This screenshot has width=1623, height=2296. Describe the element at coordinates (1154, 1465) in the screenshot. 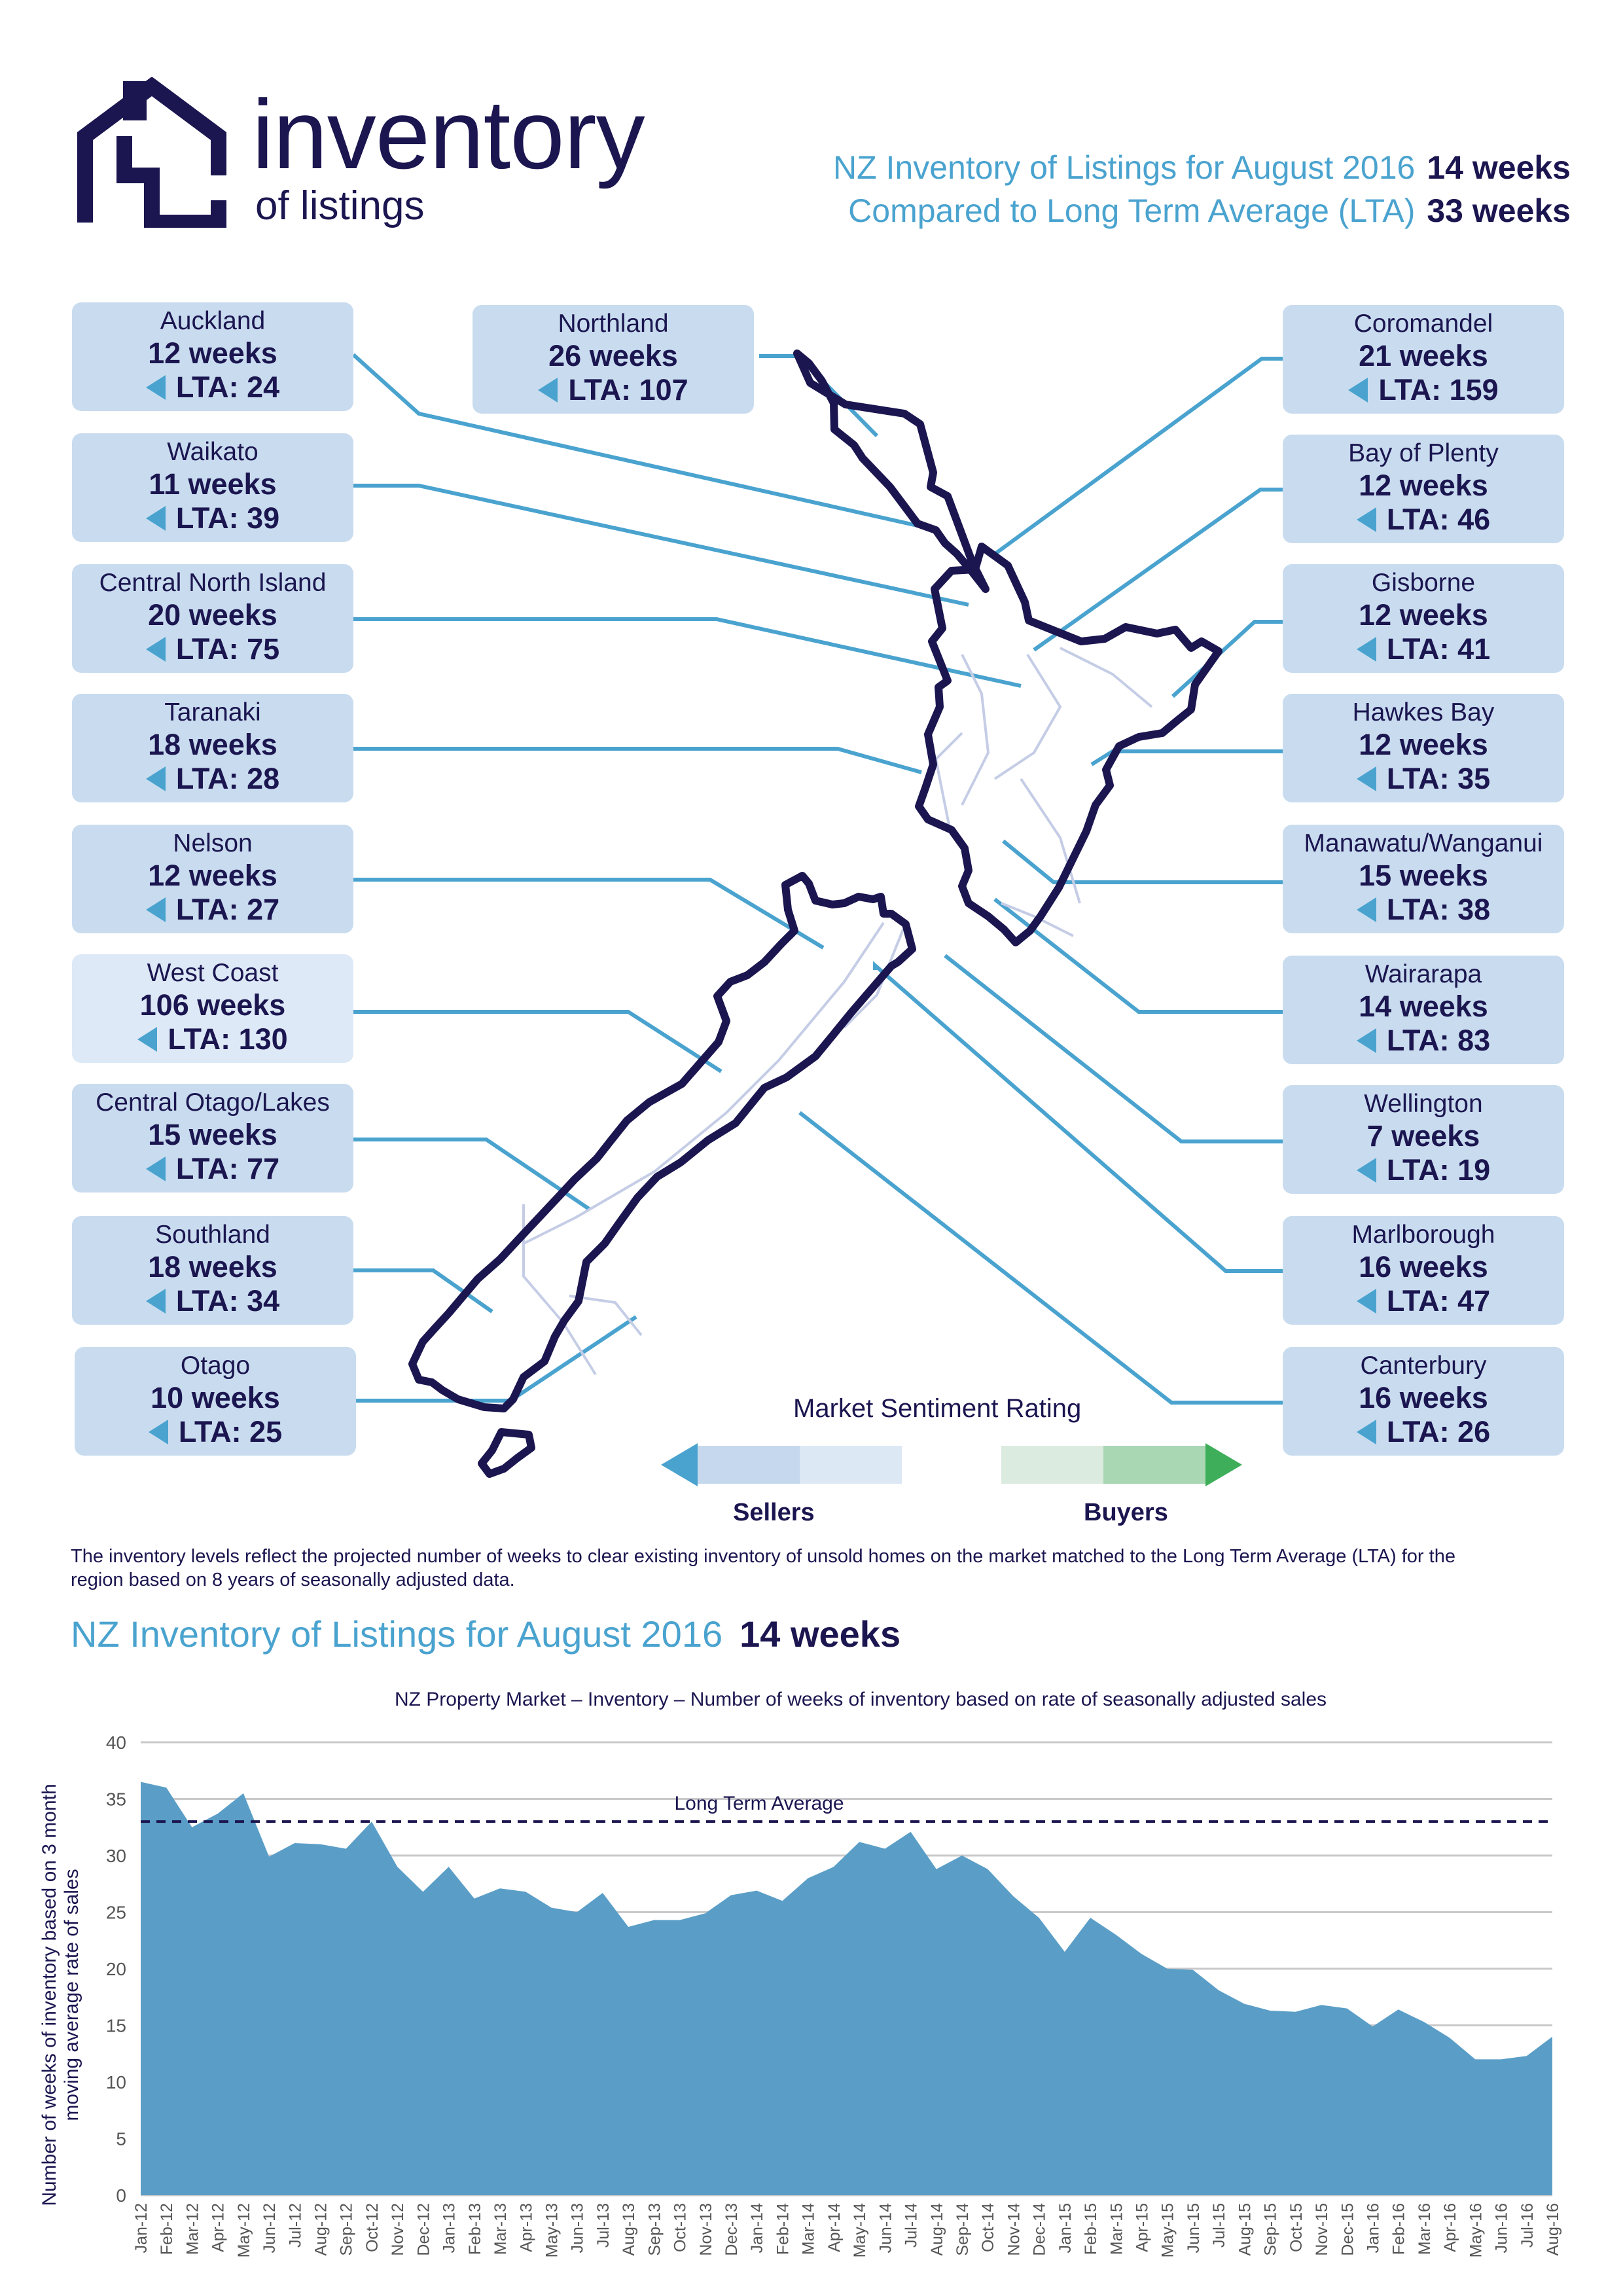

I see `sentiment-buyers-strong` at that location.